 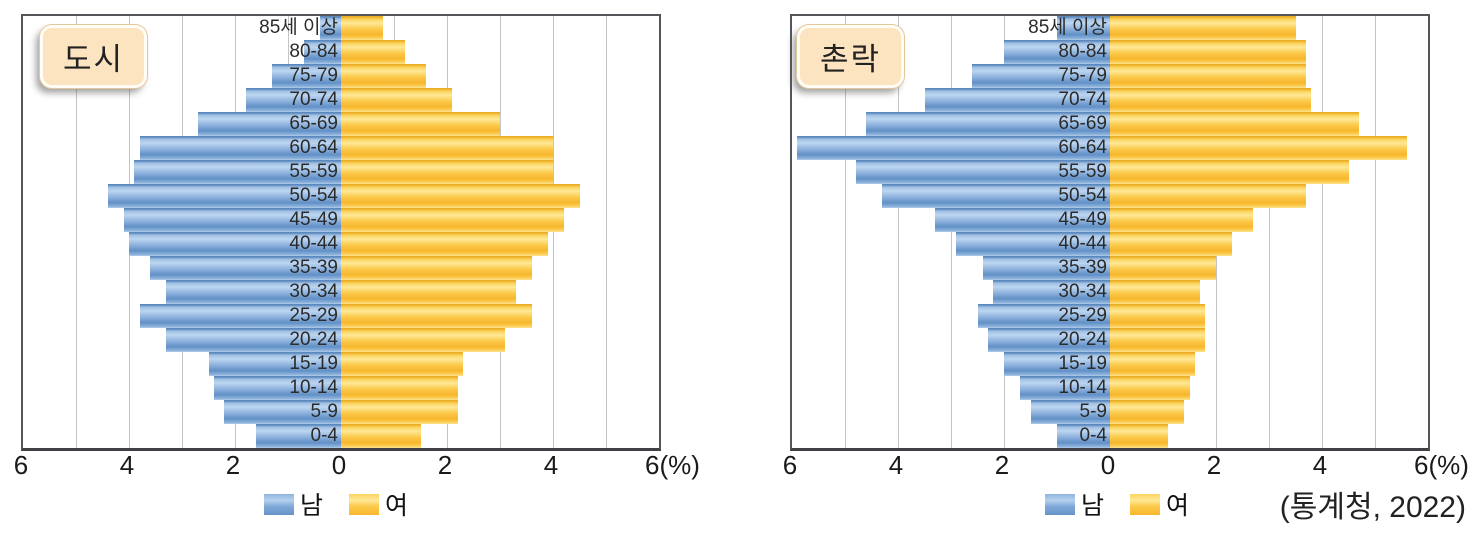 I want to click on pyramid-row: 30-34, so click(x=341, y=292).